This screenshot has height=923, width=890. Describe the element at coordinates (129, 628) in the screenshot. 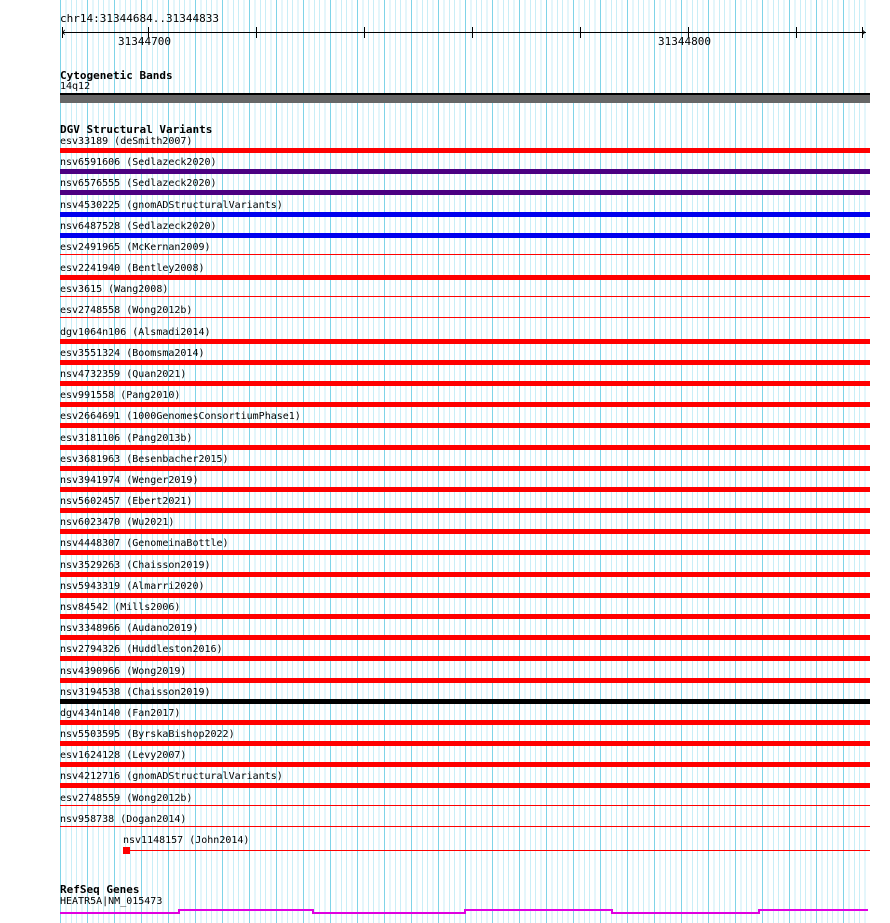

I see `dgv-track-label: nsv3348966 (Audano2019)` at that location.